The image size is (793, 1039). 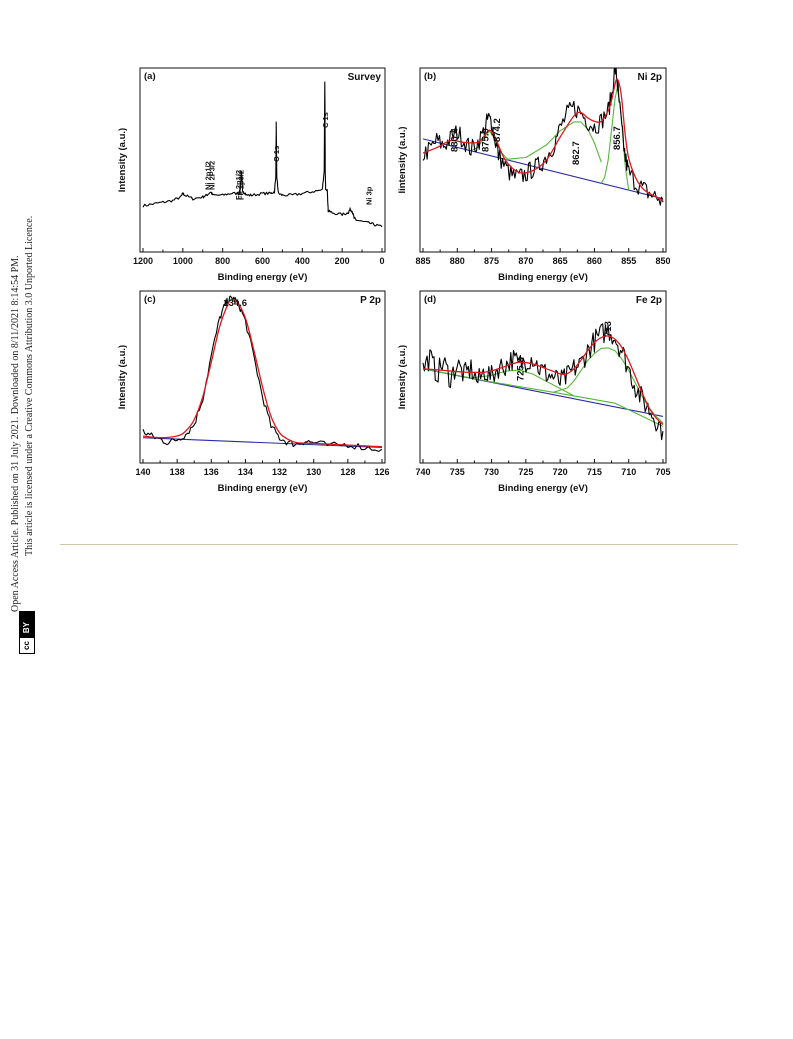 What do you see at coordinates (491, 472) in the screenshot?
I see `x-tick-label: 730` at bounding box center [491, 472].